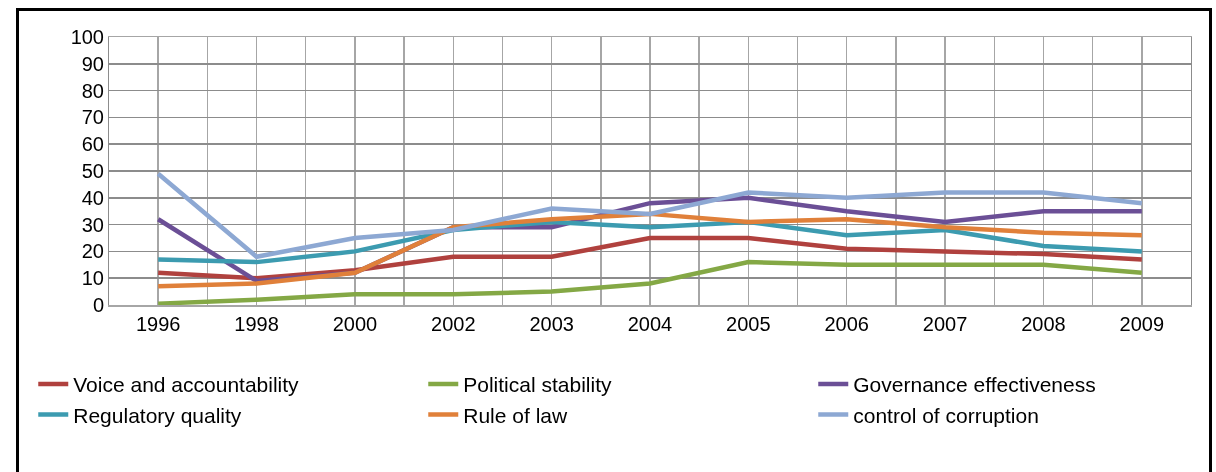 This screenshot has height=472, width=1216. I want to click on x-tick-label: 2007, so click(945, 323).